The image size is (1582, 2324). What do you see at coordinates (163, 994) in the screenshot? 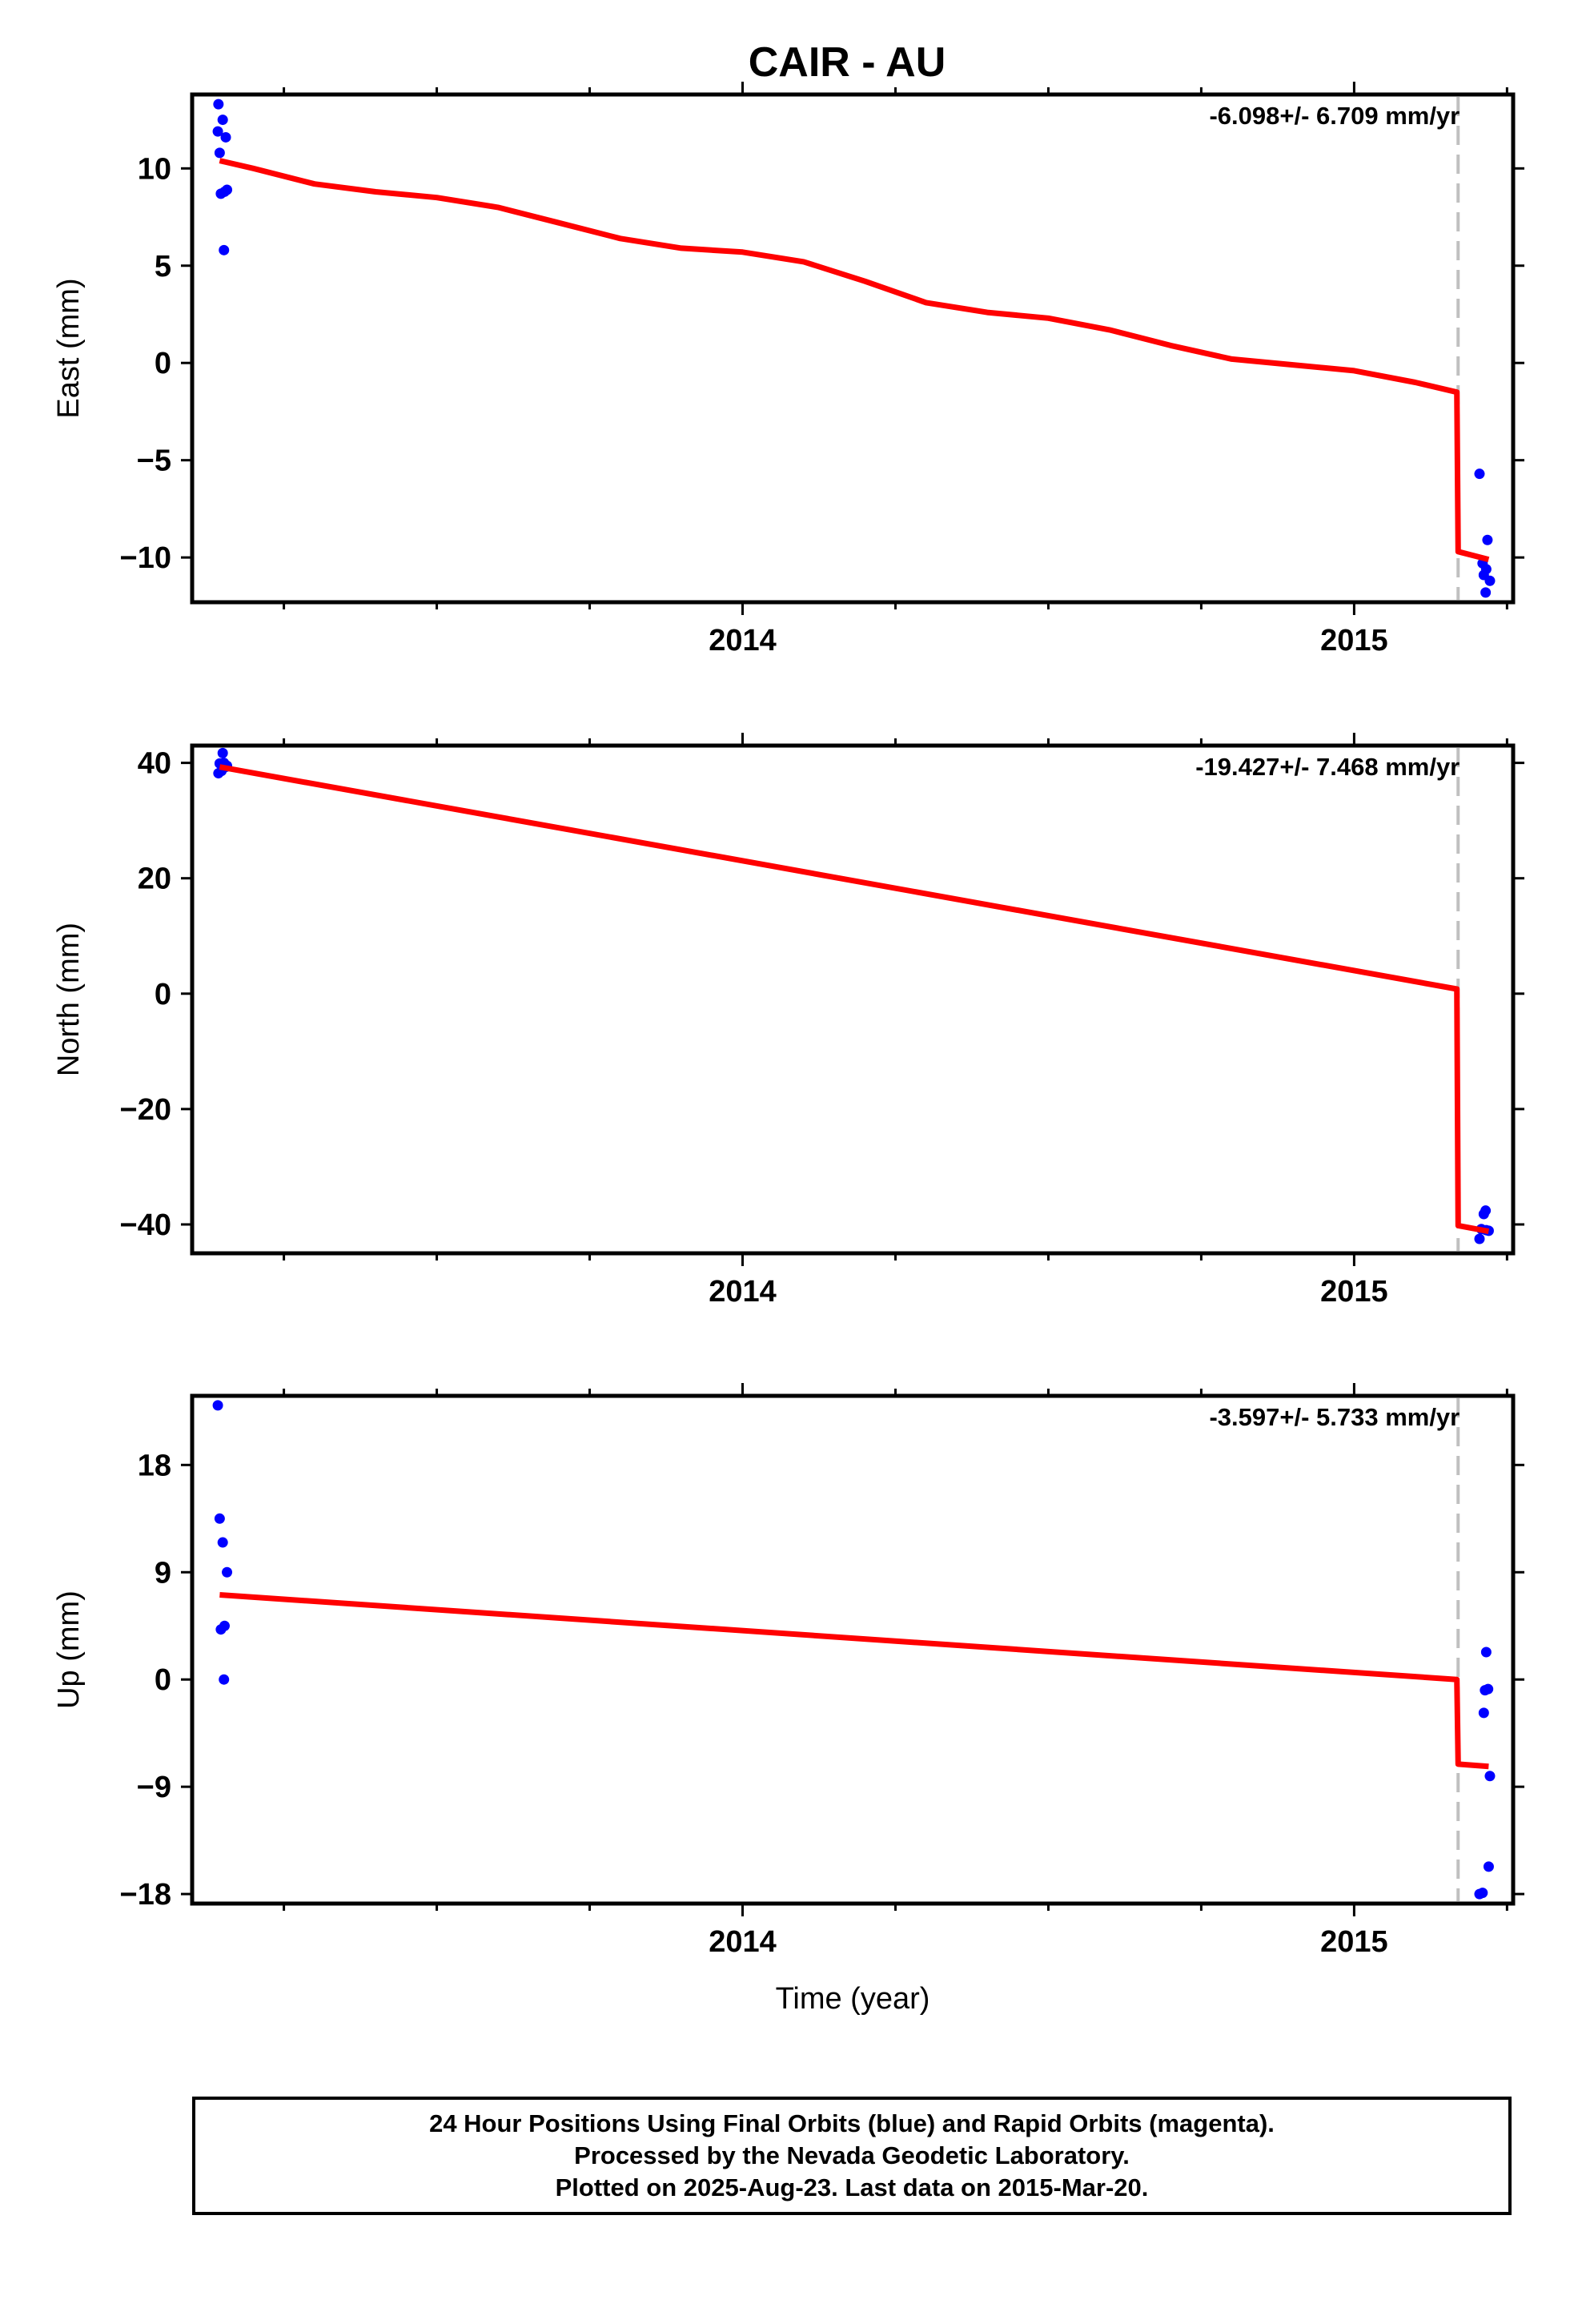
I see `north-ytick-label: 0` at bounding box center [163, 994].